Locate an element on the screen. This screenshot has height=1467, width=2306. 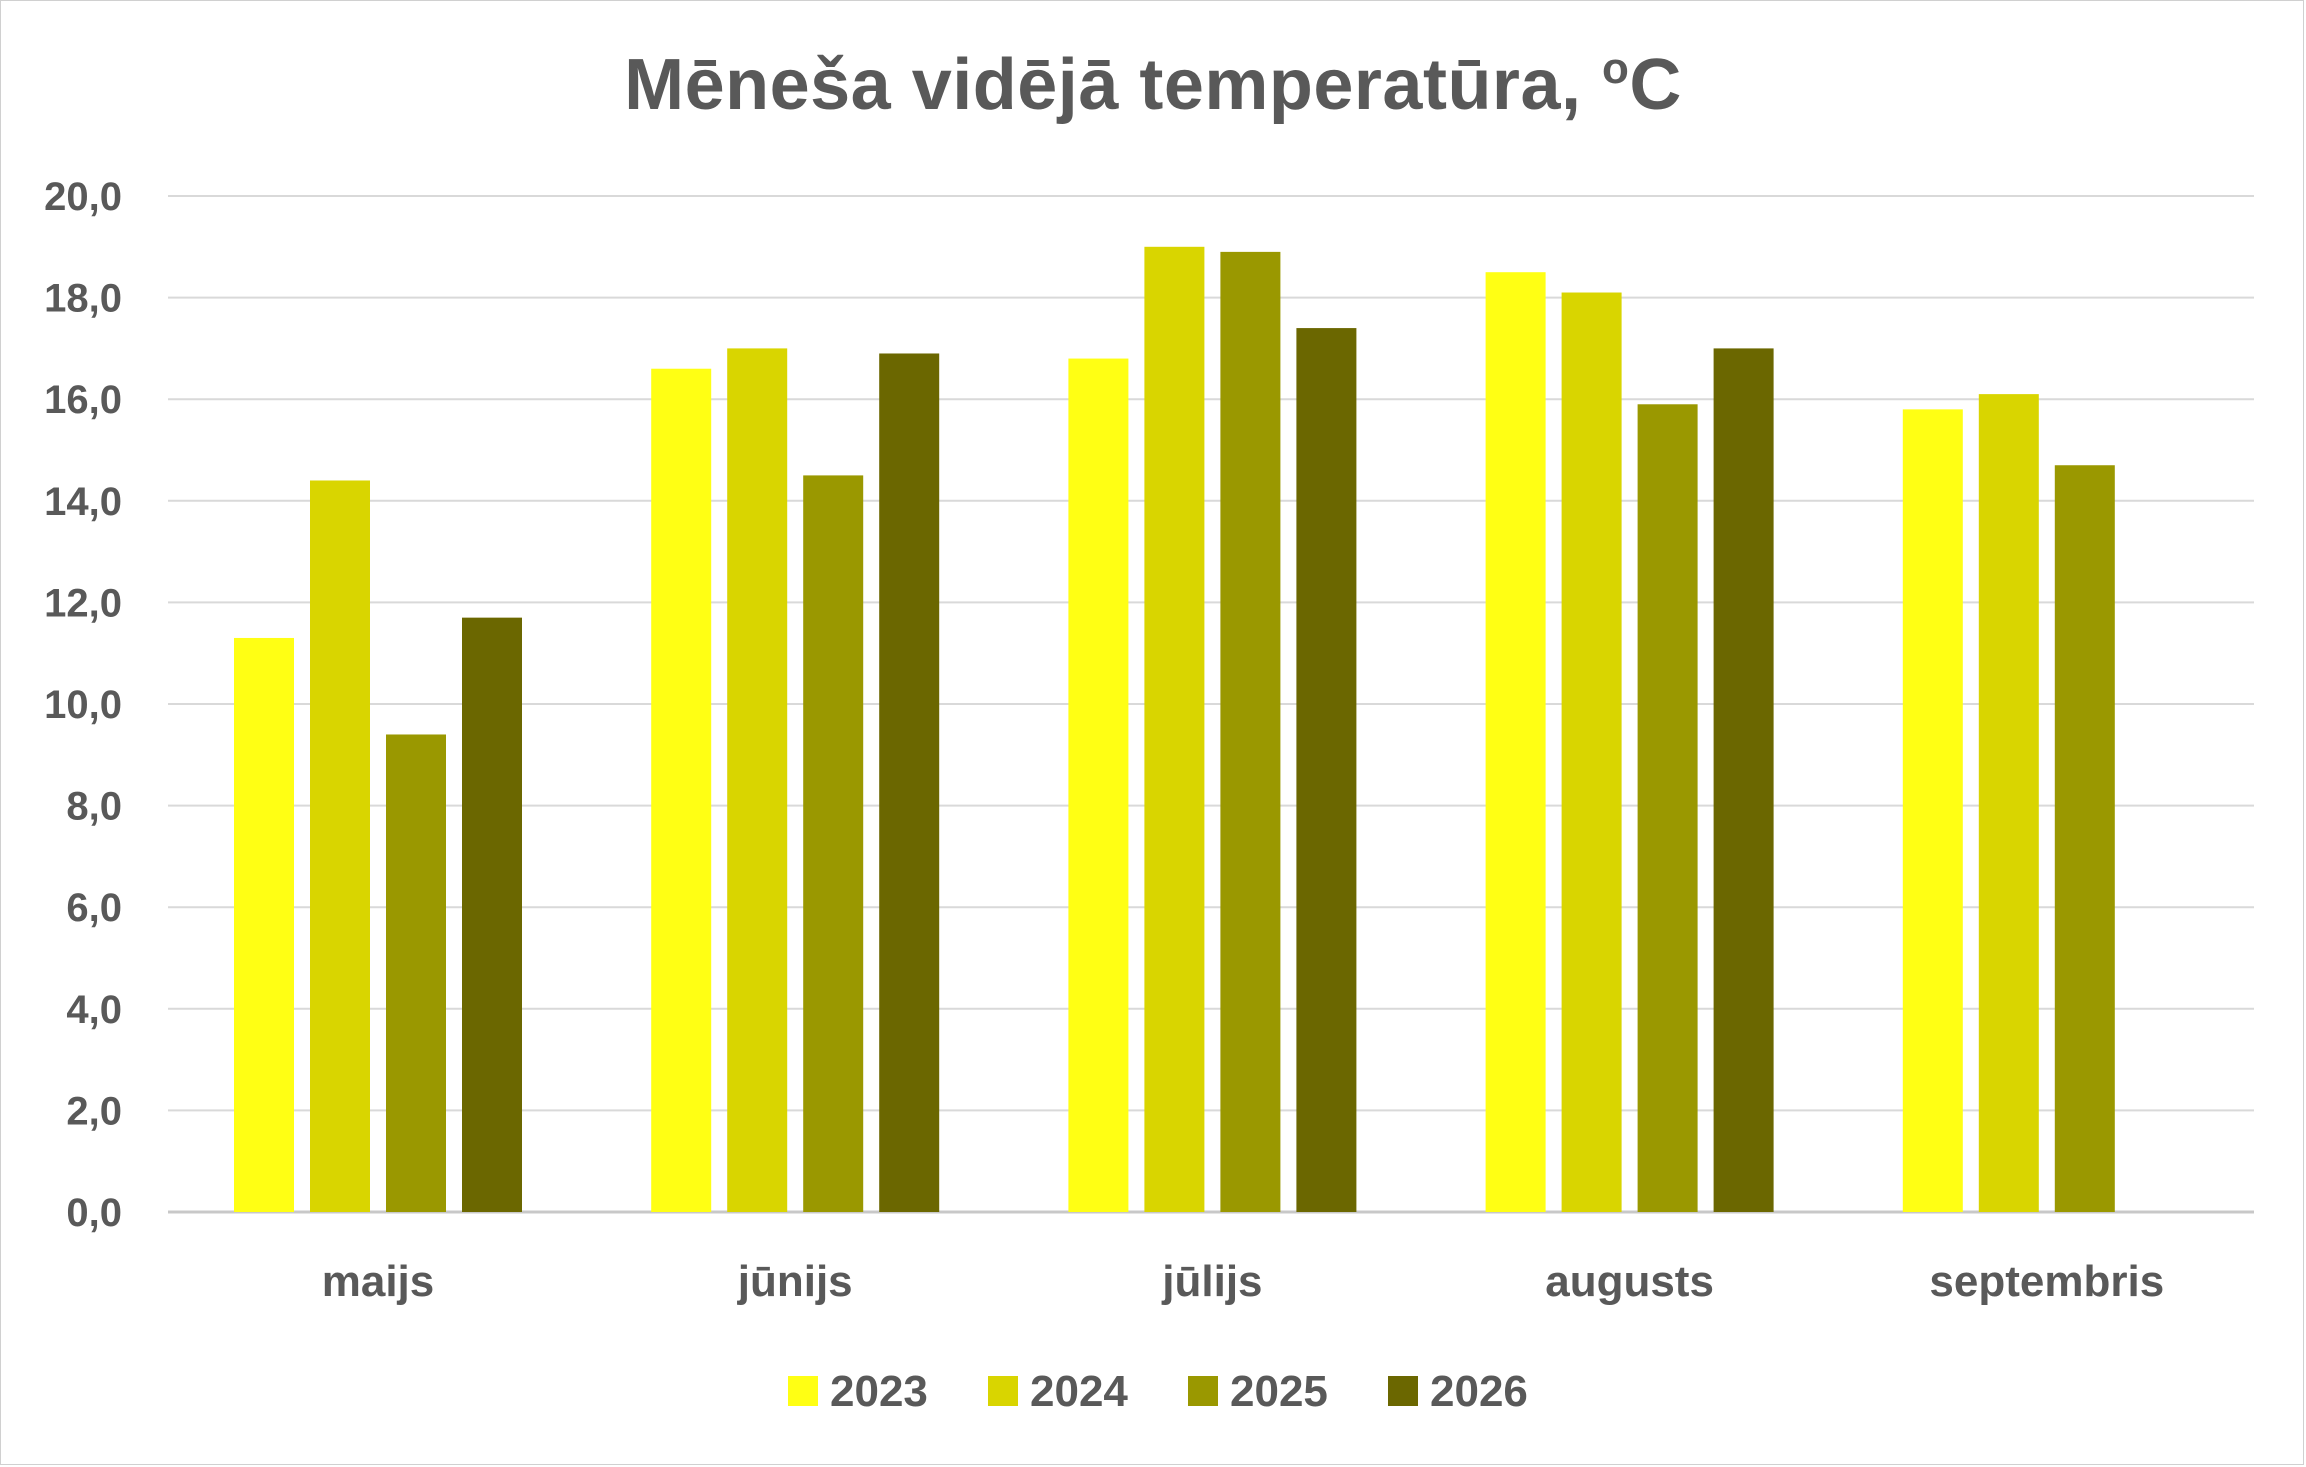
legend: 2023 2024 2025 2026 is located at coordinates (1158, 1391).